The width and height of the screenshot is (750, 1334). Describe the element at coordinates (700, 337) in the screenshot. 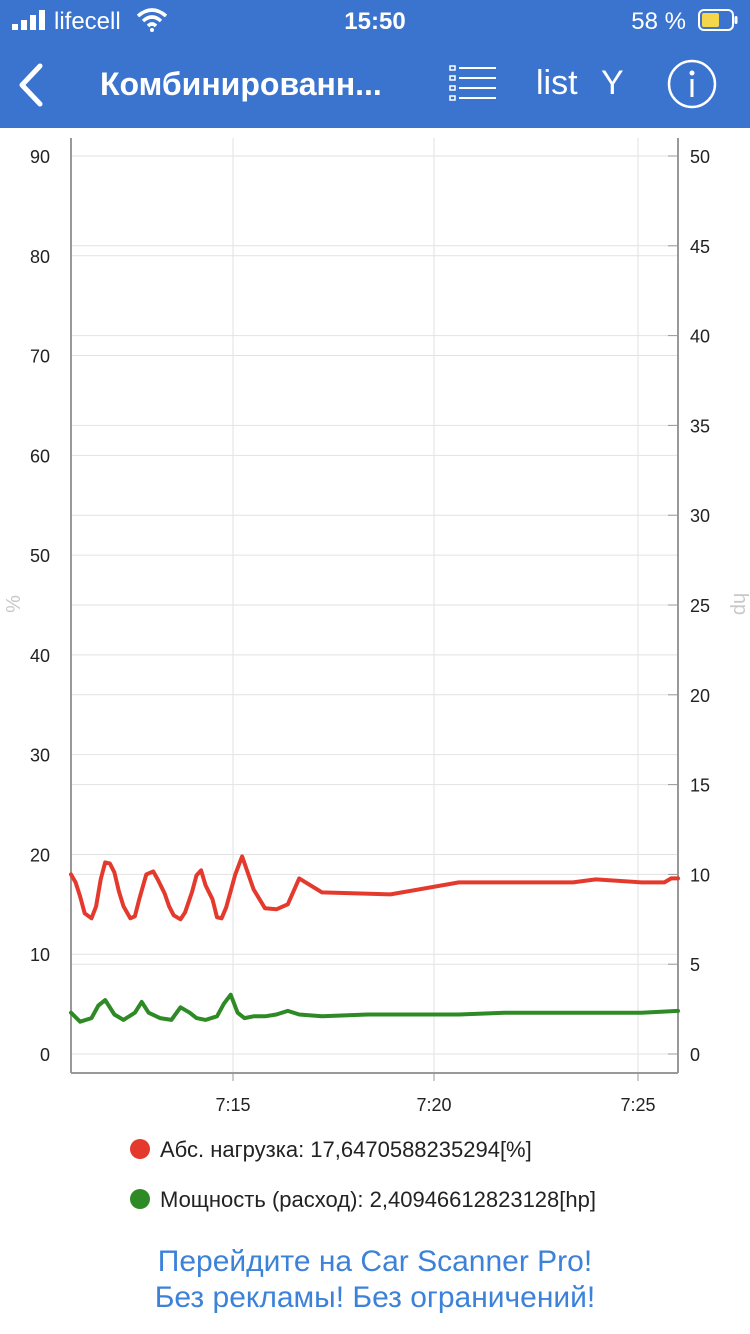

I see `y-right-tick-label: 40` at that location.